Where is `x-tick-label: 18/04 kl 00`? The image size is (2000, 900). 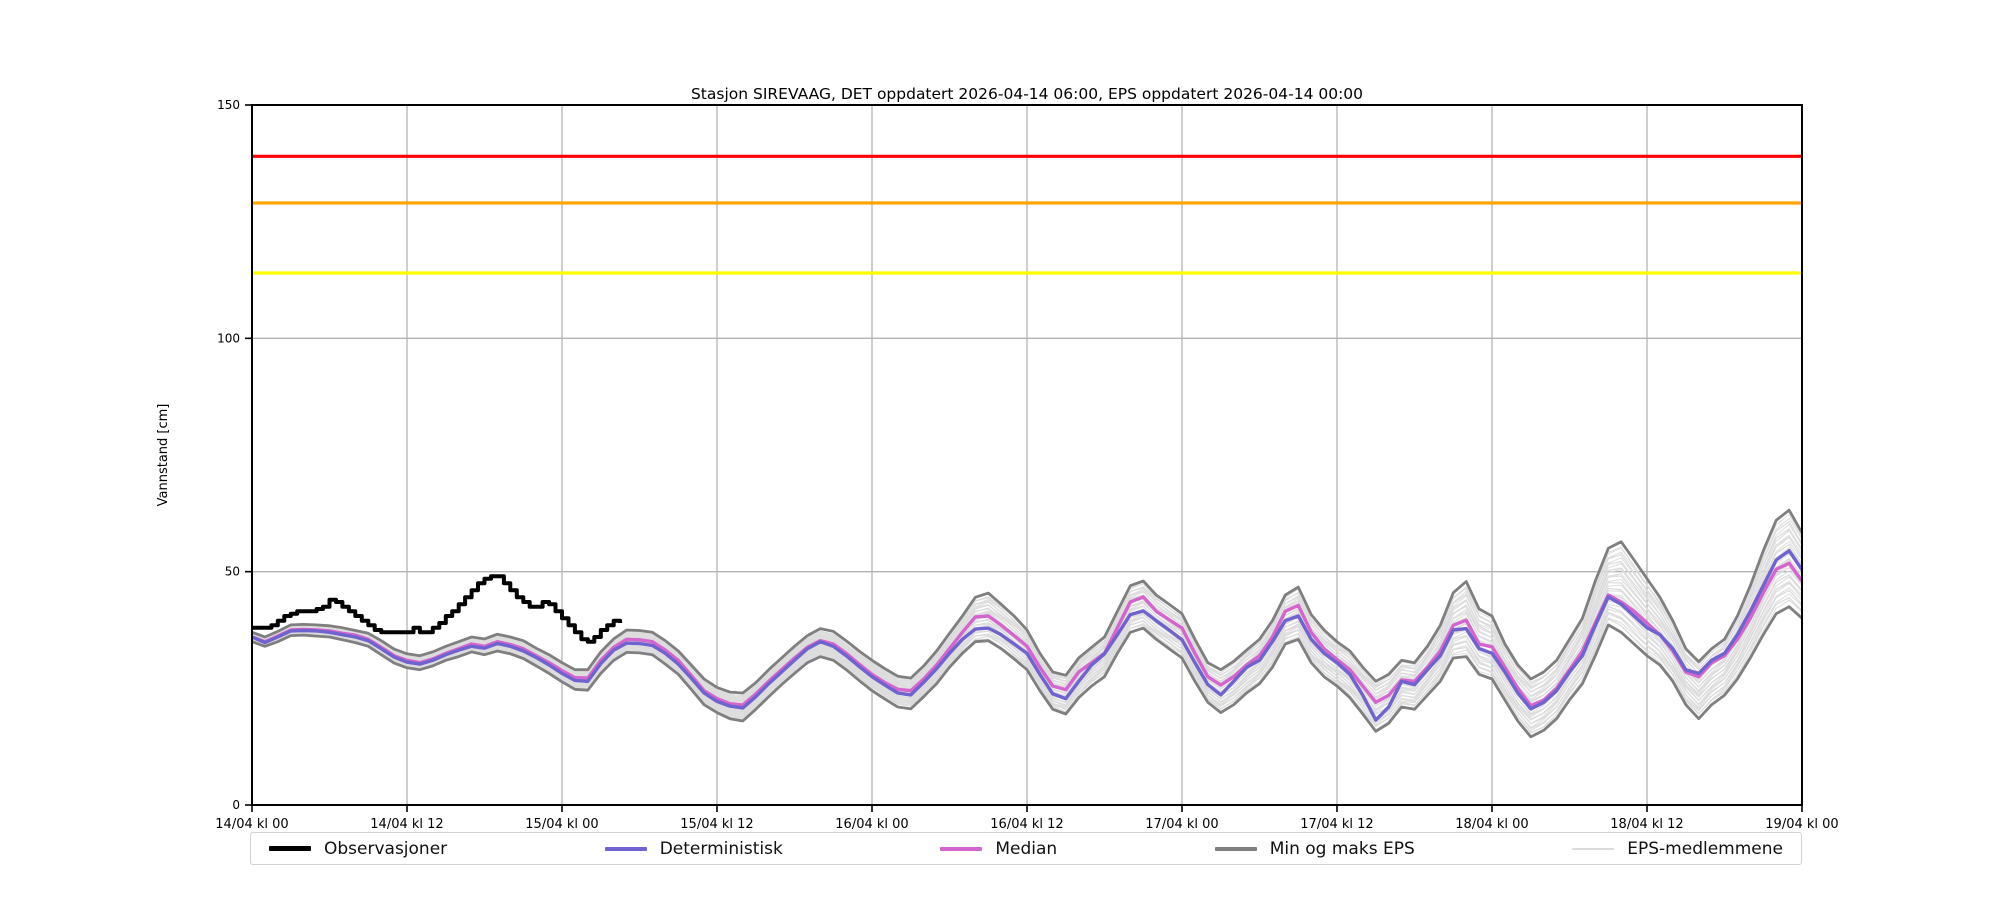 x-tick-label: 18/04 kl 00 is located at coordinates (1491, 824).